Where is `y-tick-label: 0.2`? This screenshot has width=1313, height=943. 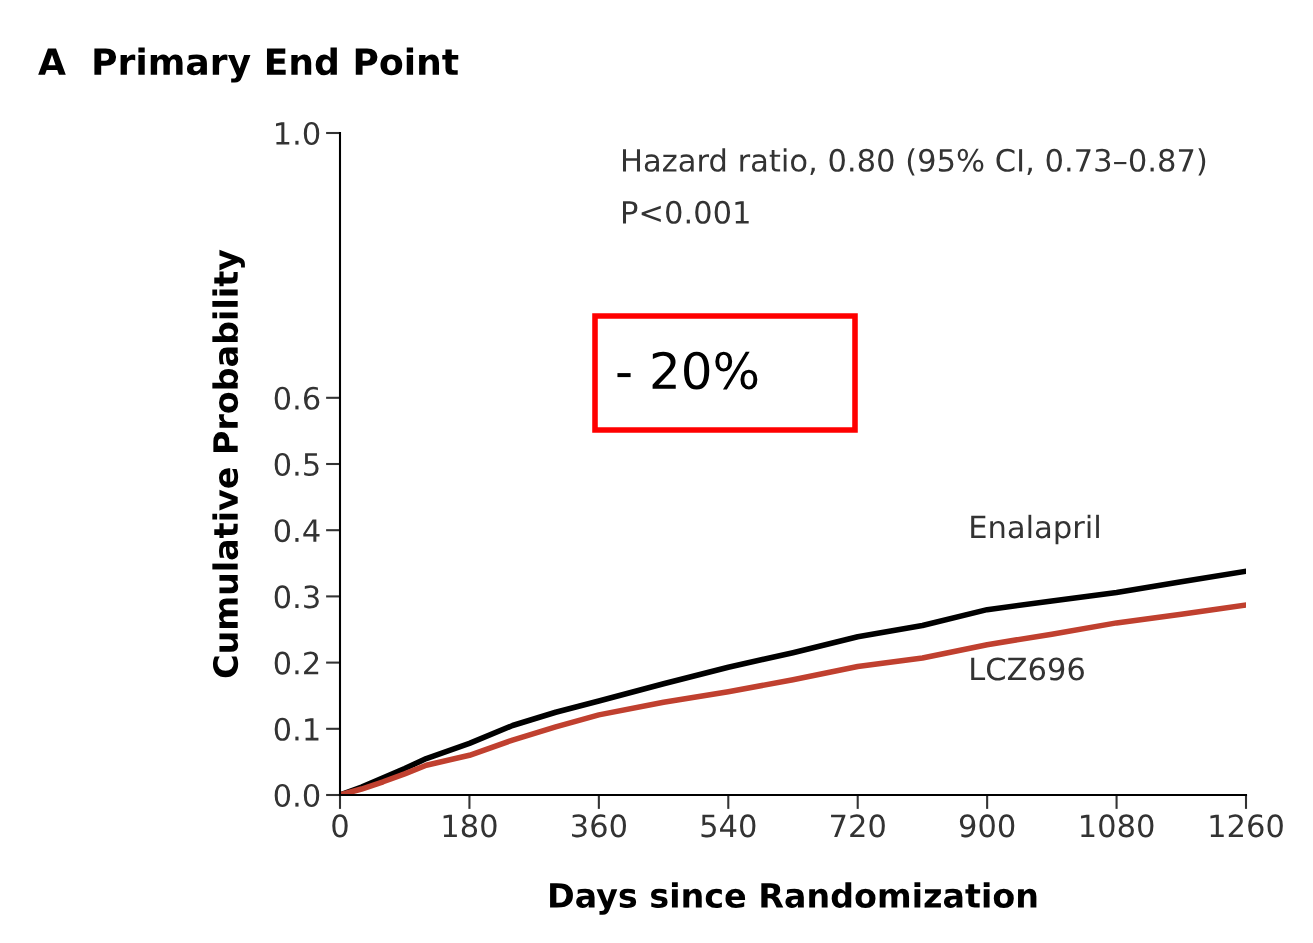
y-tick-label: 0.2 is located at coordinates (296, 663).